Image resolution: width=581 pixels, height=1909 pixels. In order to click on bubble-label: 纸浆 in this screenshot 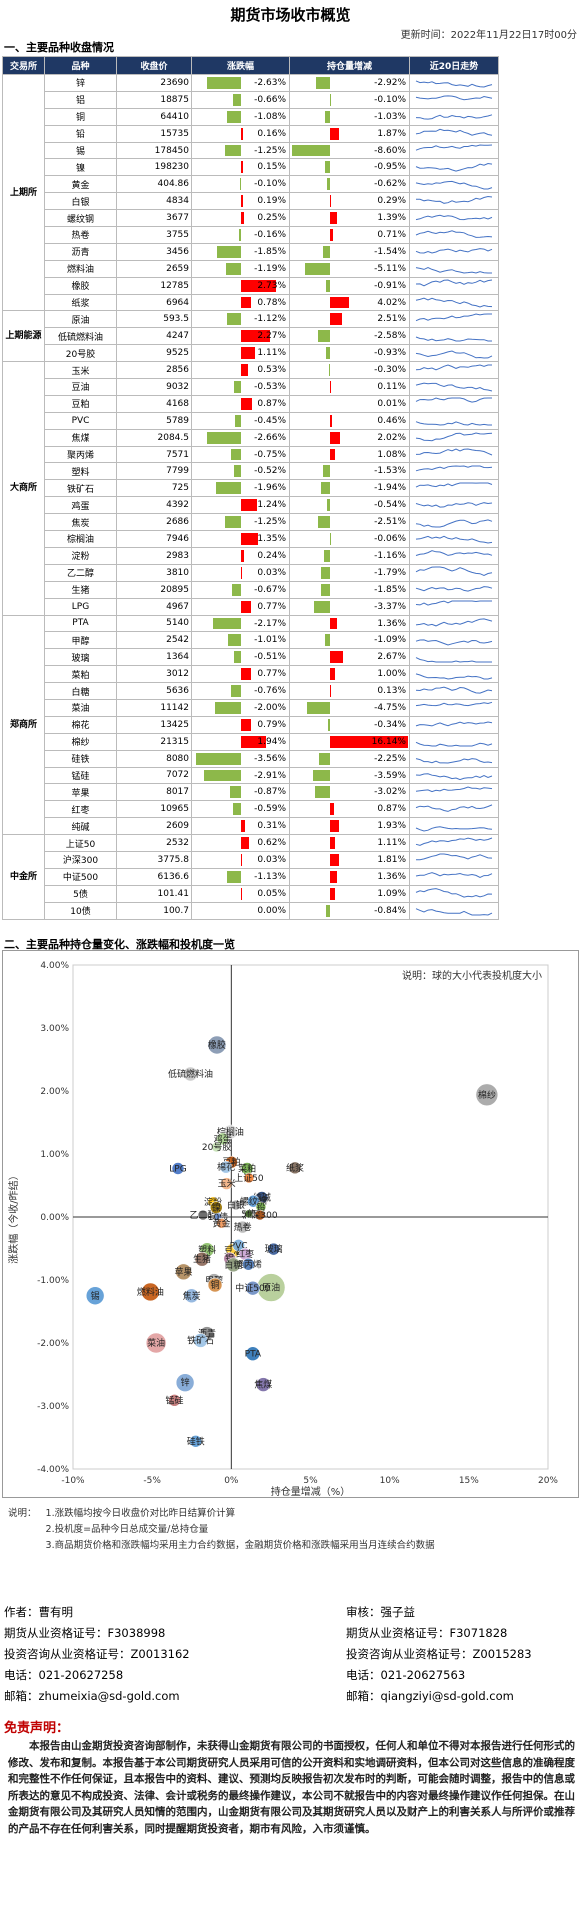, I will do `click(295, 1168)`.